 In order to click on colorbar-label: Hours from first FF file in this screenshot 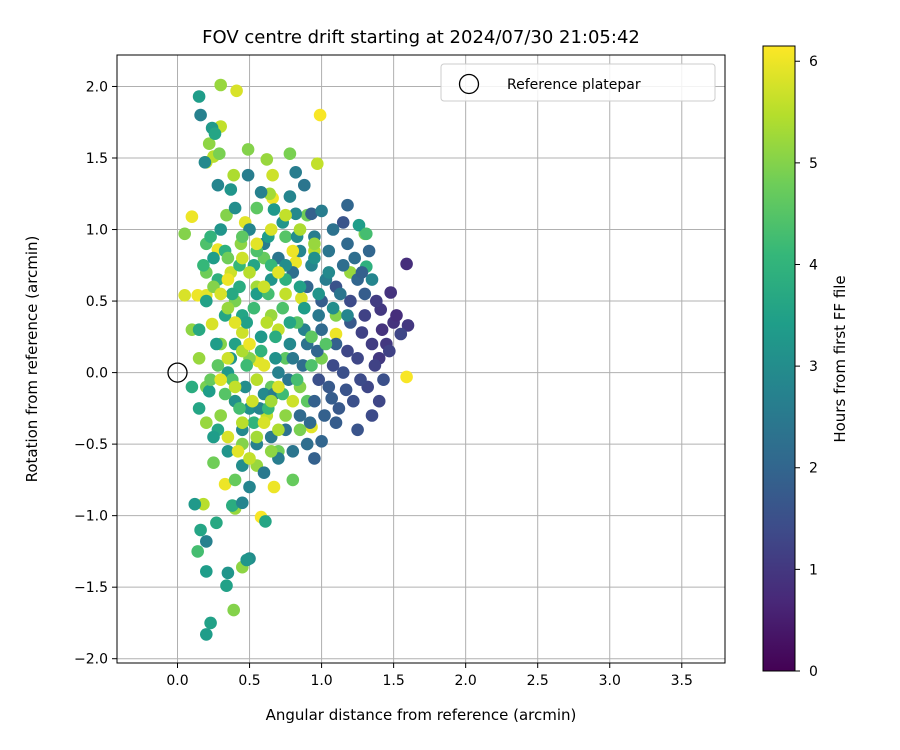, I will do `click(840, 358)`.